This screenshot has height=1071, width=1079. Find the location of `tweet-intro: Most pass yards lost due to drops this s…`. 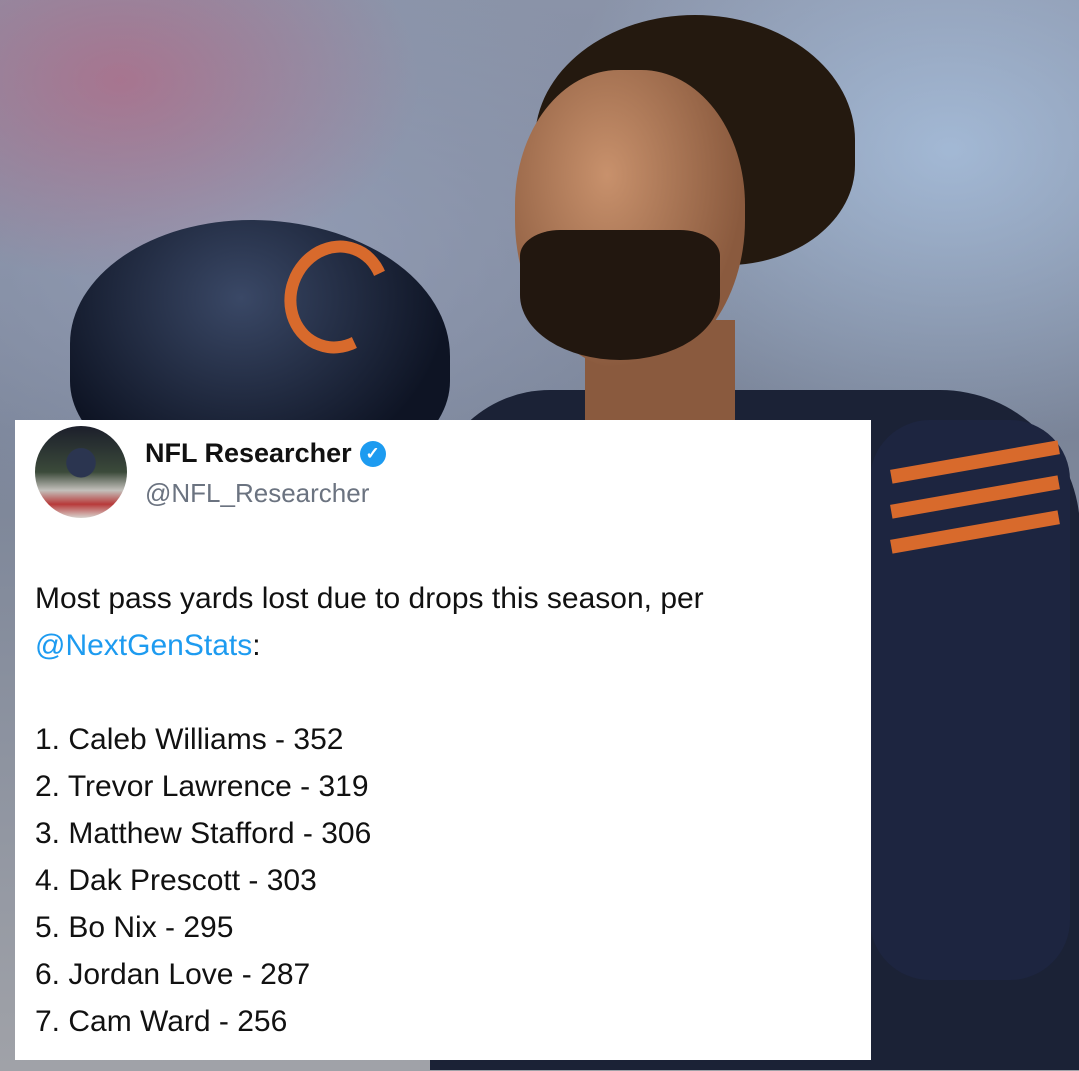

tweet-intro: Most pass yards lost due to drops this s… is located at coordinates (369, 598).